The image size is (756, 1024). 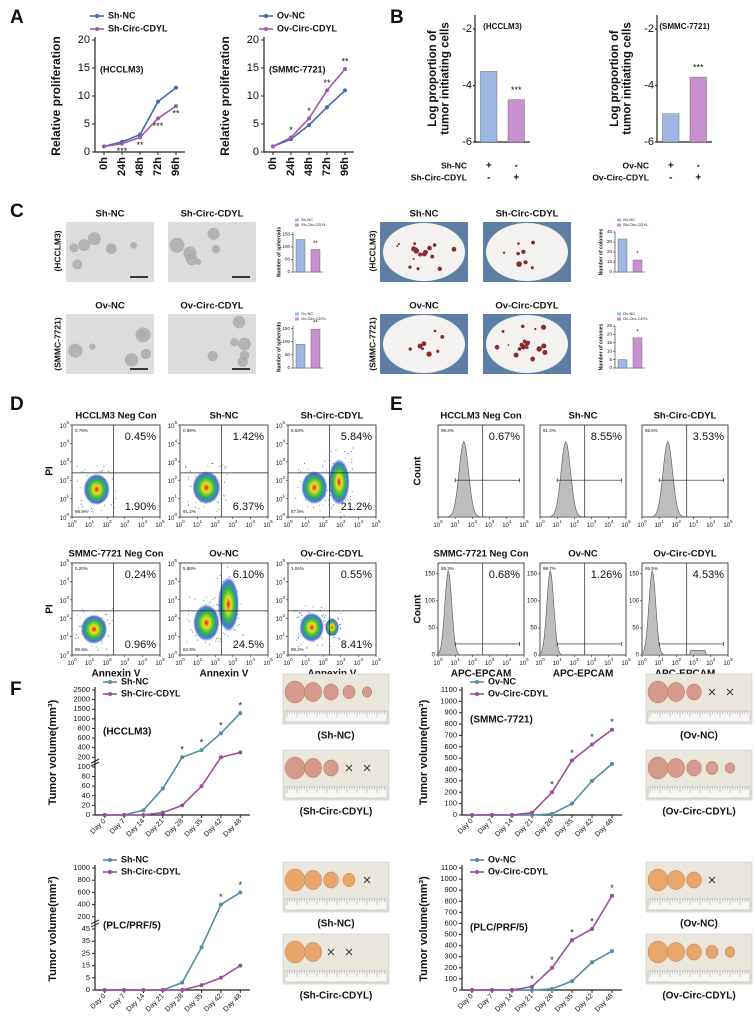 I want to click on quadrant-percent: 98.2%, so click(x=297, y=649).